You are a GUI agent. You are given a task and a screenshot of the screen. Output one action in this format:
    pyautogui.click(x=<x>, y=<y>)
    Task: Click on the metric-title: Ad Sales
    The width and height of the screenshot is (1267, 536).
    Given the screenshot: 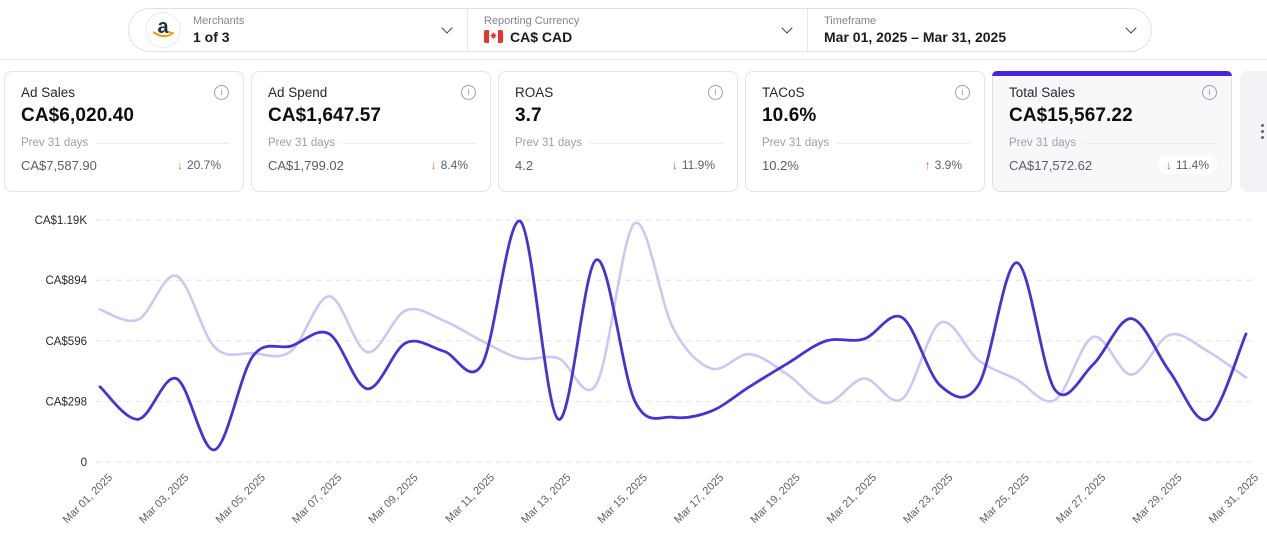 What is the action you would take?
    pyautogui.click(x=48, y=92)
    